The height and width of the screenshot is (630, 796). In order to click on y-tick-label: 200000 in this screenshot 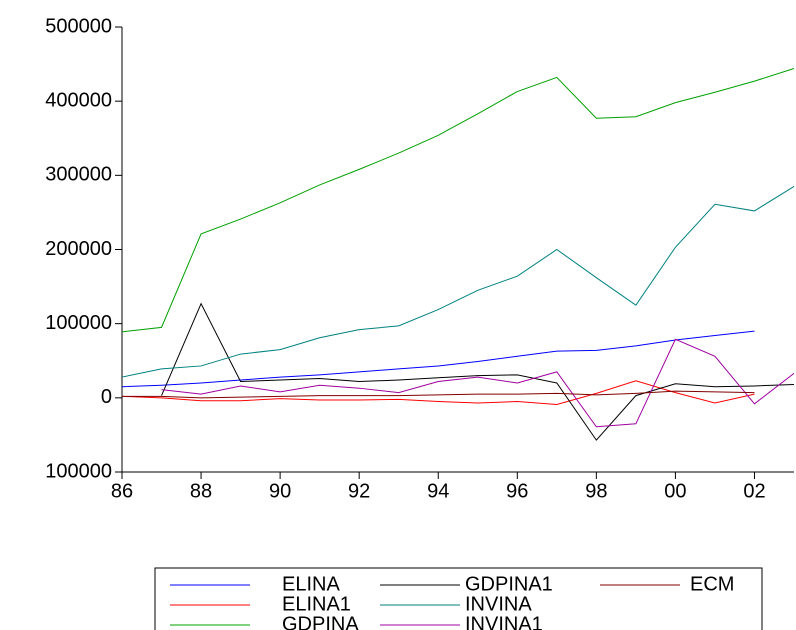, I will do `click(78, 249)`.